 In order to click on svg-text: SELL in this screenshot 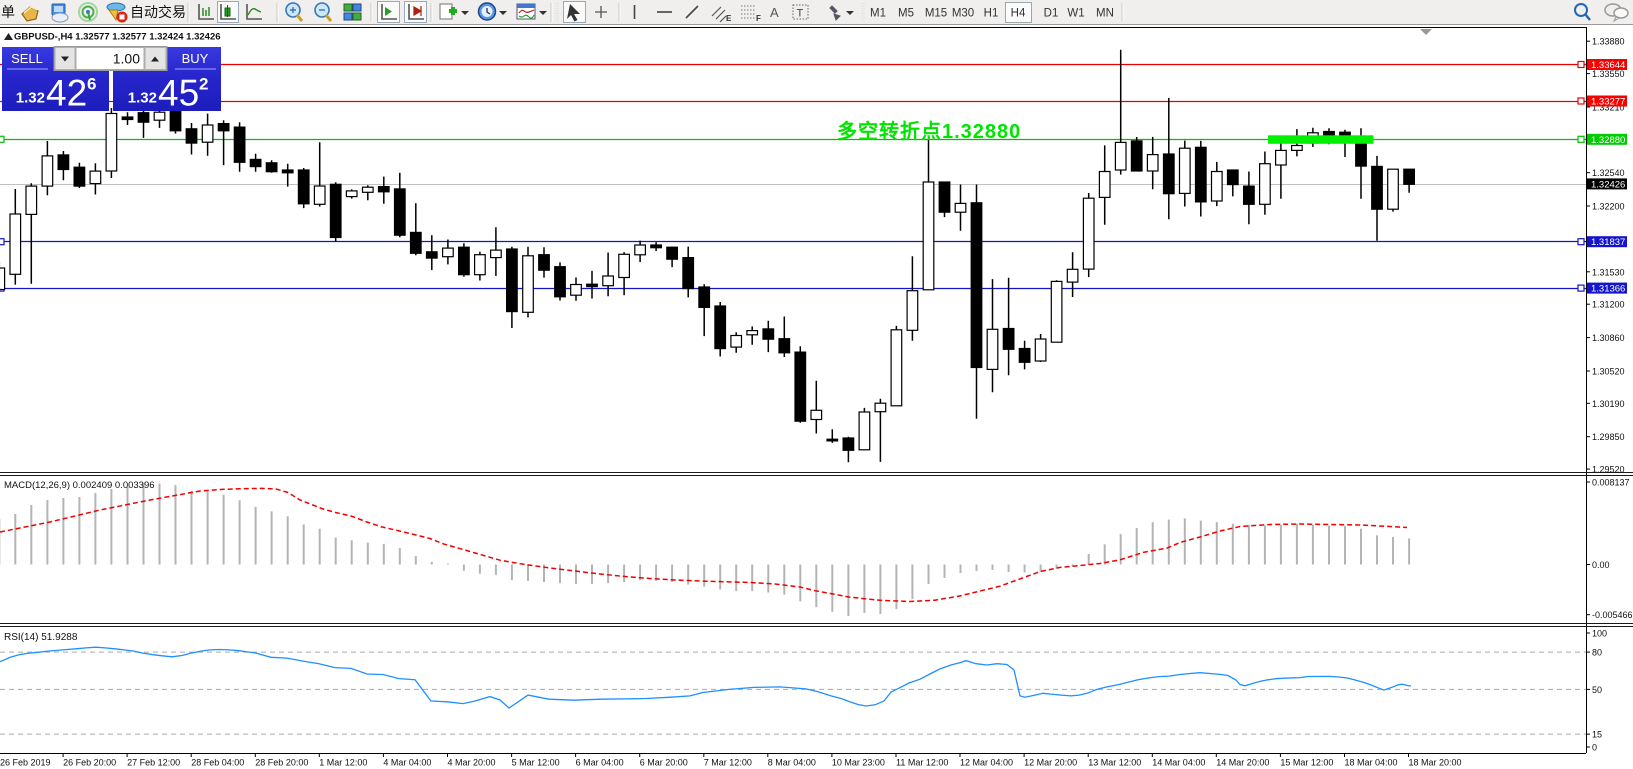, I will do `click(27, 58)`.